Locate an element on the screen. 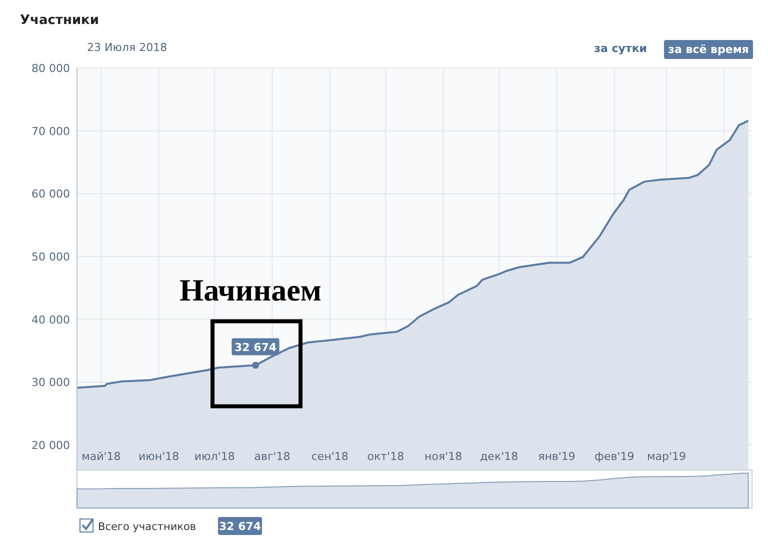  text: за всё время is located at coordinates (708, 49).